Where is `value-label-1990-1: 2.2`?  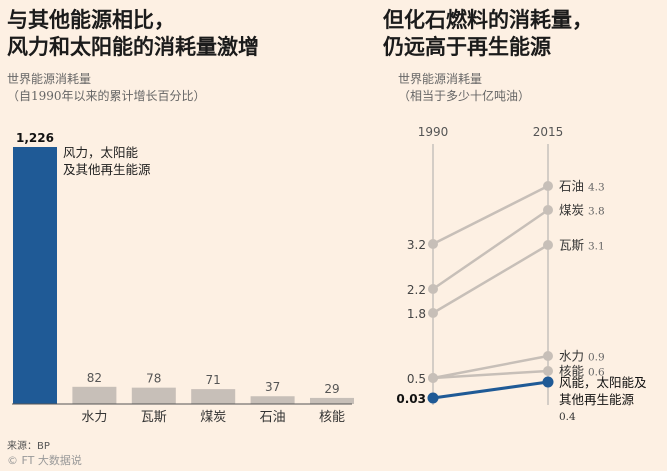 value-label-1990-1: 2.2 is located at coordinates (416, 290).